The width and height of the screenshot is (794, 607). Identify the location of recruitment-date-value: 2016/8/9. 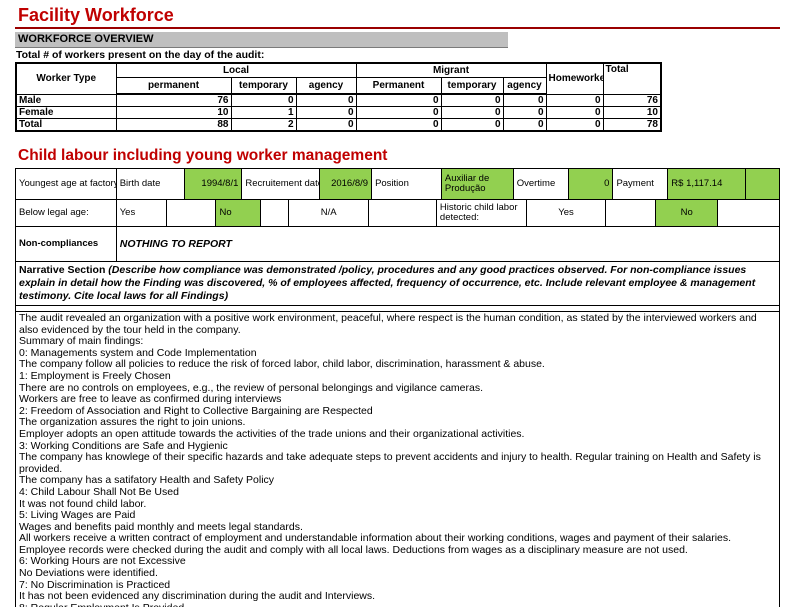
(345, 184).